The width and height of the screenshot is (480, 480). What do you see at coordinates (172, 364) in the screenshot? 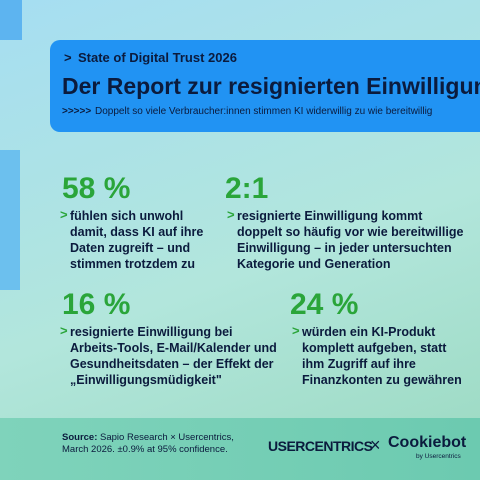
I see `stat-line: Gesundheitsdaten – der Effekt der` at bounding box center [172, 364].